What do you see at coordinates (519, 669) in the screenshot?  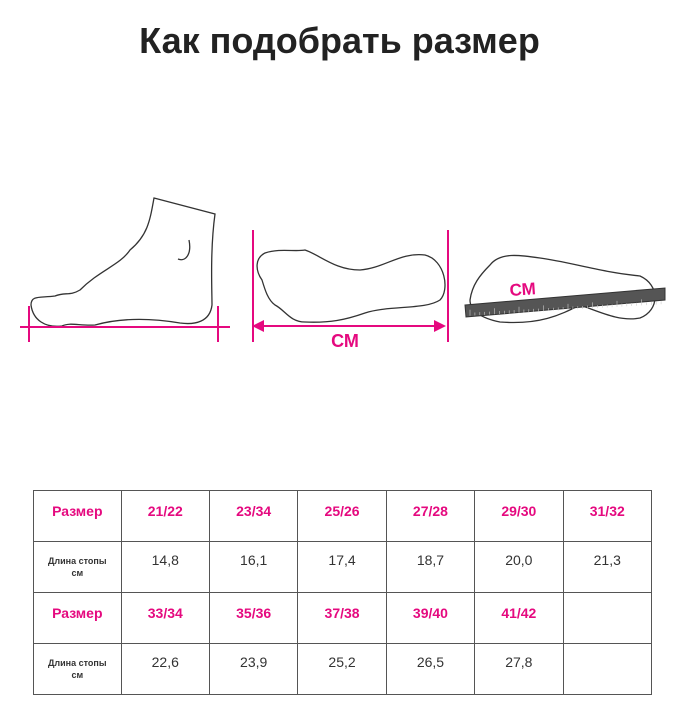 I see `length-cell: 27,8` at bounding box center [519, 669].